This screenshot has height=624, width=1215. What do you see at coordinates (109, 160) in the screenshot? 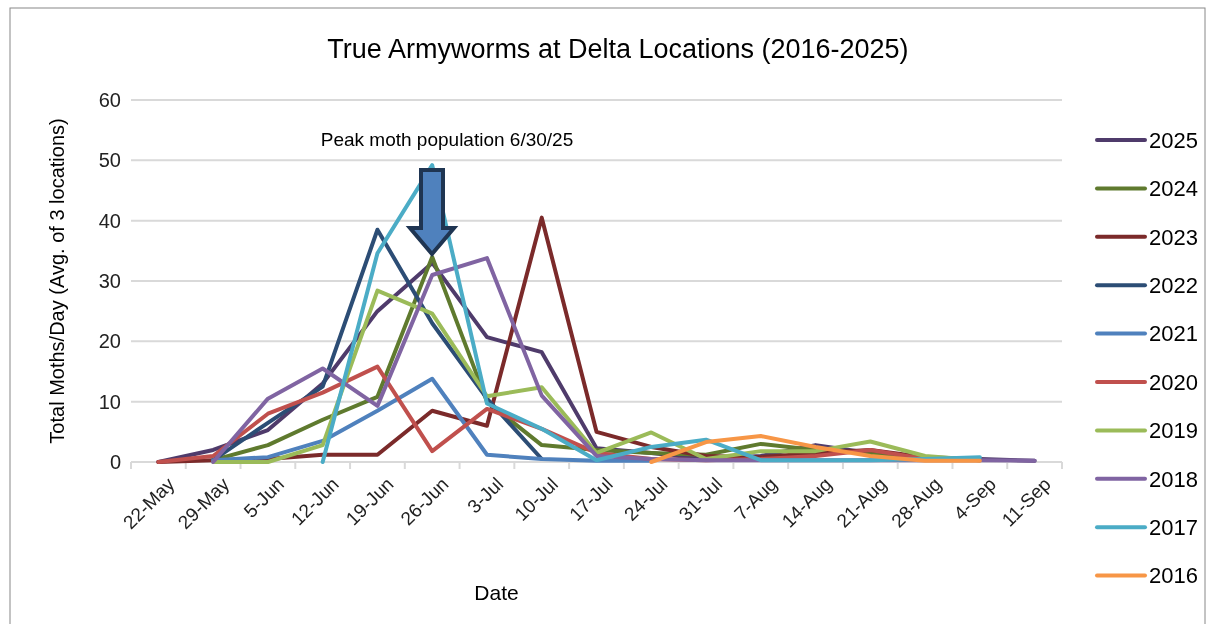
I see `y-tick-label: 50` at bounding box center [109, 160].